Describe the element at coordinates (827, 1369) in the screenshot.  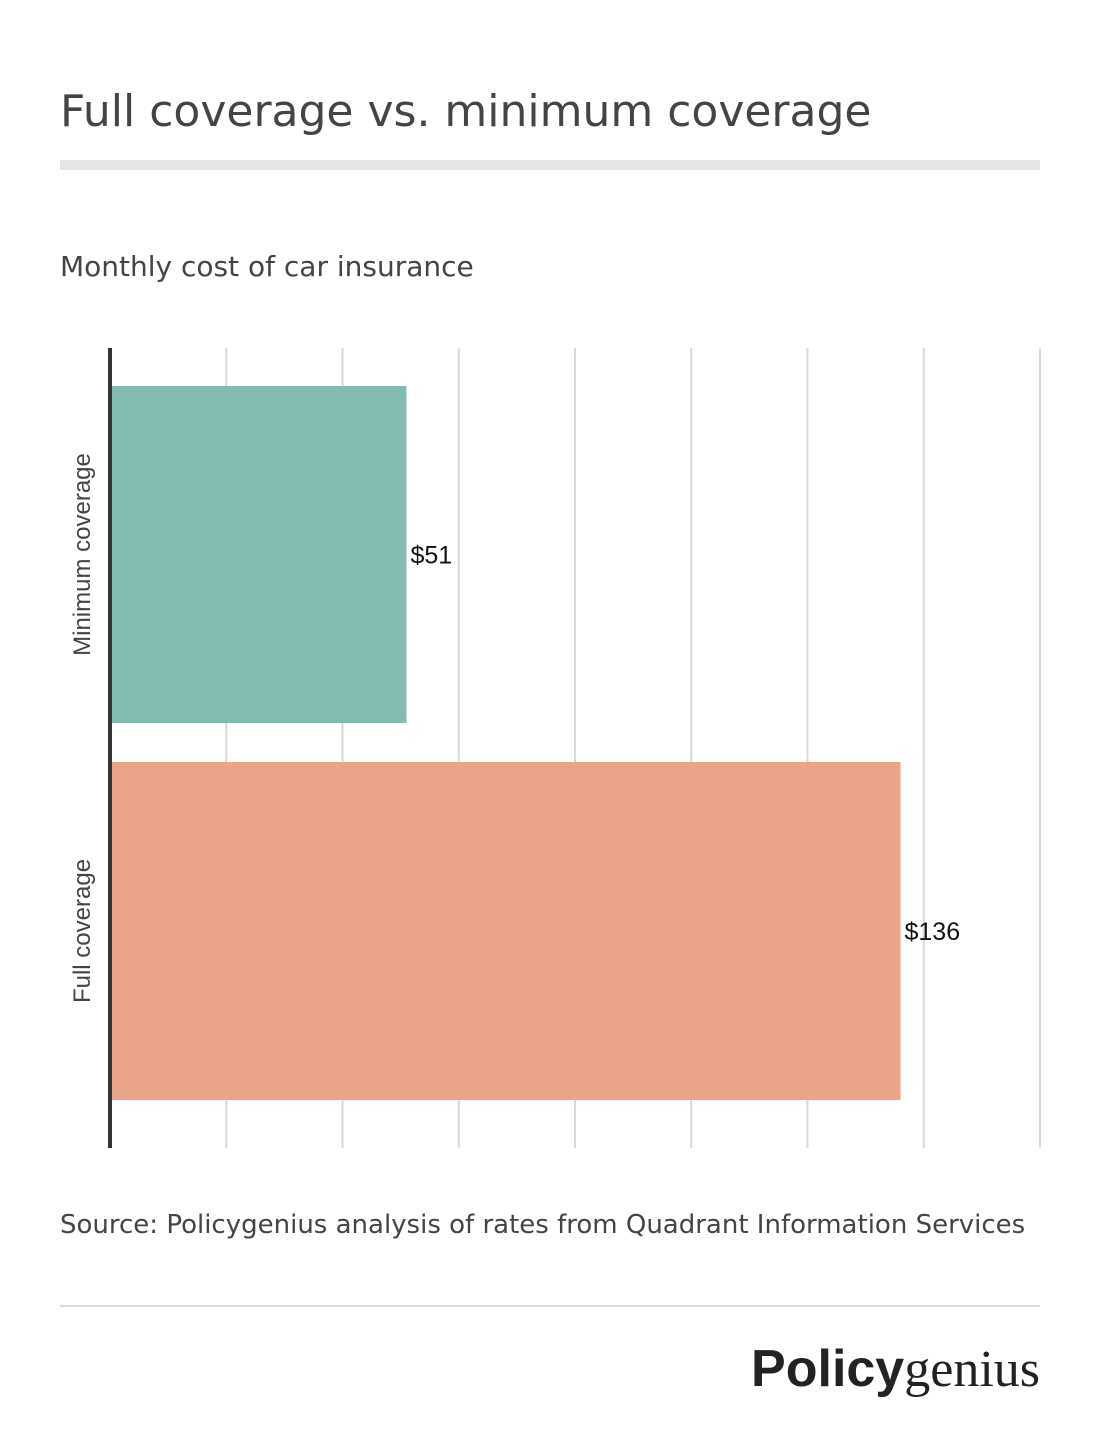
I see `logo-bold-text: Policy` at that location.